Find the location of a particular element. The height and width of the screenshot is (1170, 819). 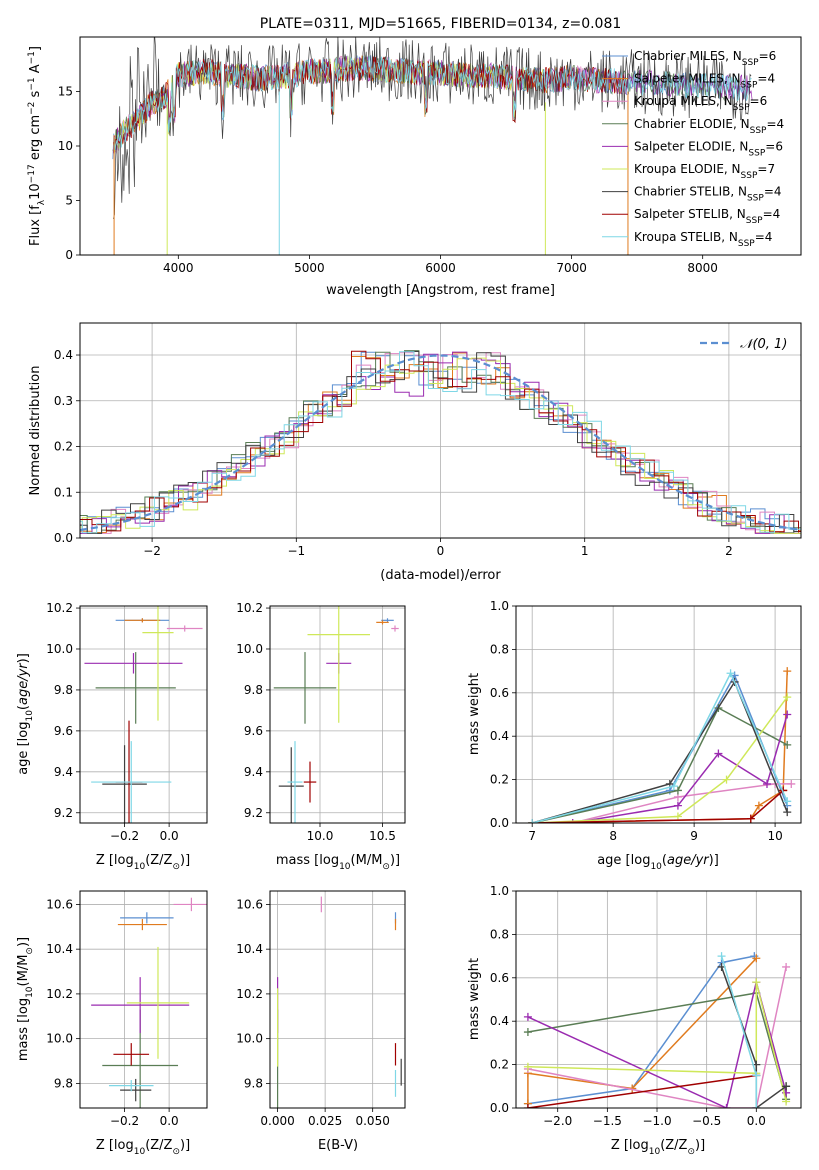

x-tick-label: −2 is located at coordinates (152, 551).